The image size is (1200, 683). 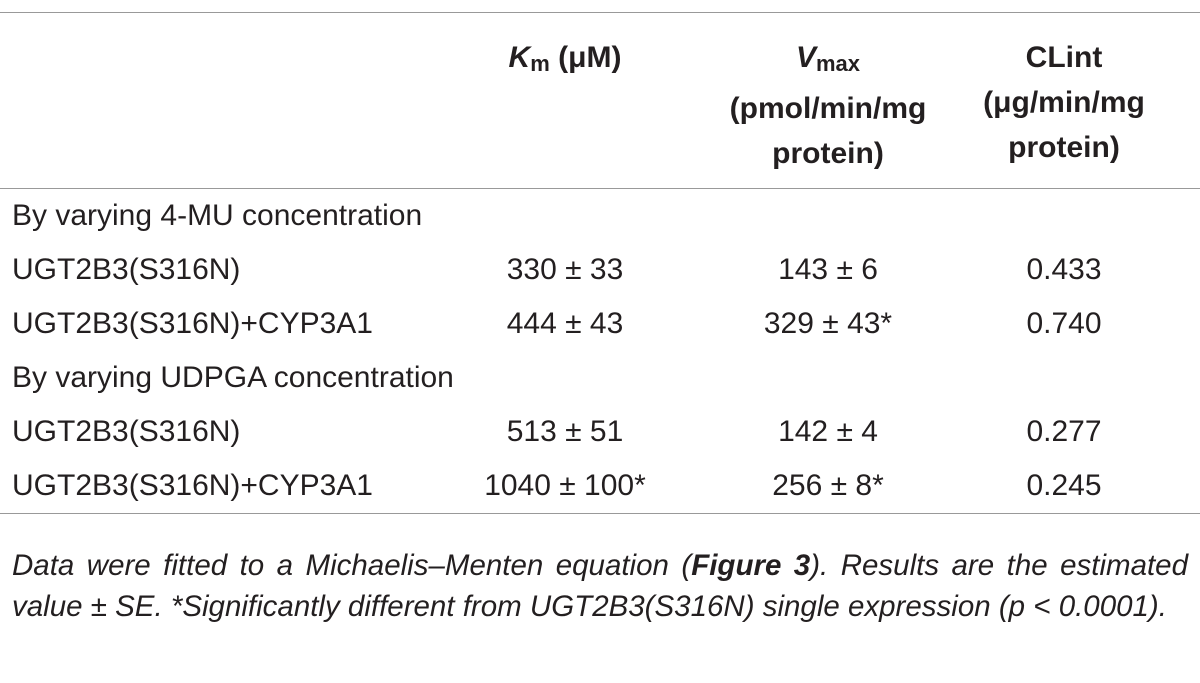 What do you see at coordinates (1064, 57) in the screenshot?
I see `symbol: CLint` at bounding box center [1064, 57].